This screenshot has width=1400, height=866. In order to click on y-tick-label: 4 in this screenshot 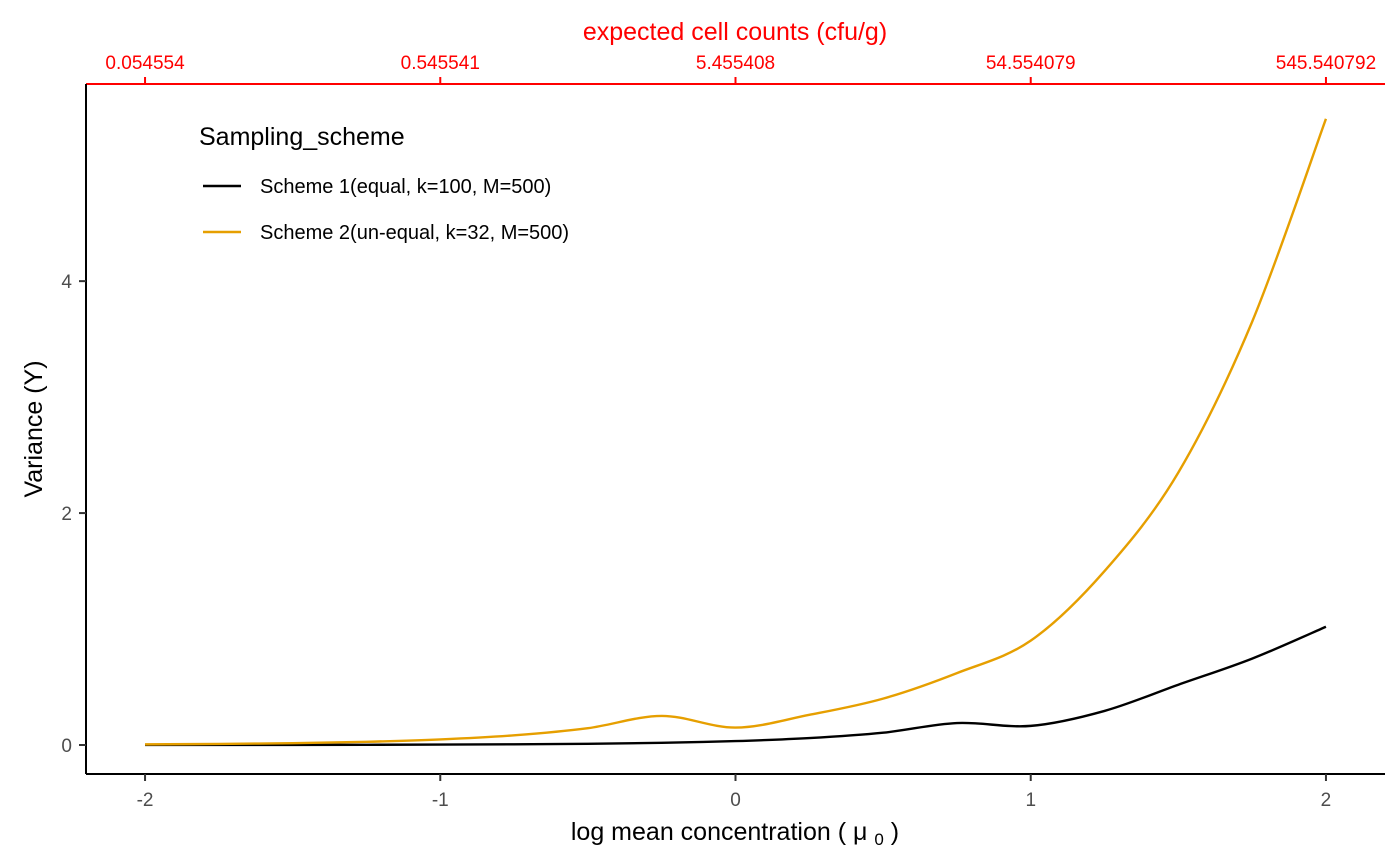, I will do `click(66, 282)`.